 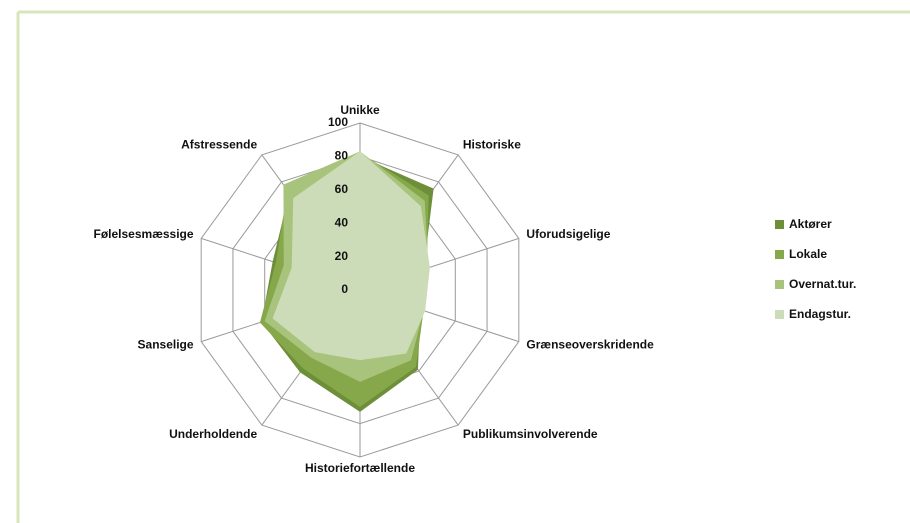 What do you see at coordinates (808, 254) in the screenshot?
I see `legend-label: Lokale` at bounding box center [808, 254].